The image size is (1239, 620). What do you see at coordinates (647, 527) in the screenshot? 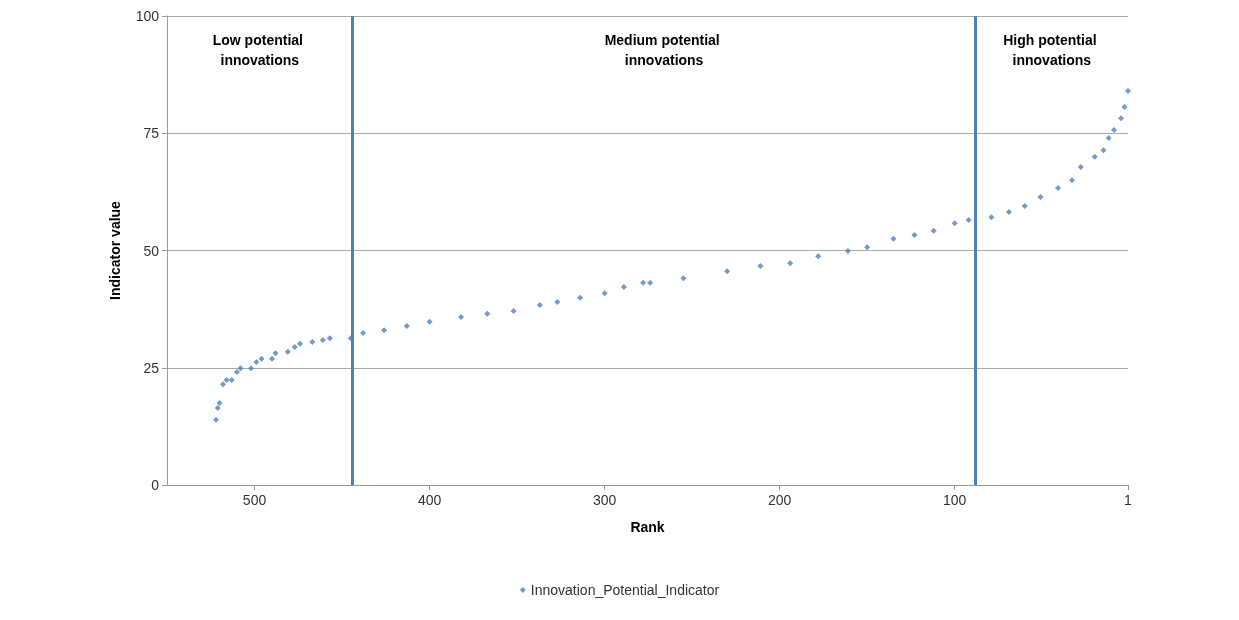
I see `x-axis-title: Rank` at bounding box center [647, 527].